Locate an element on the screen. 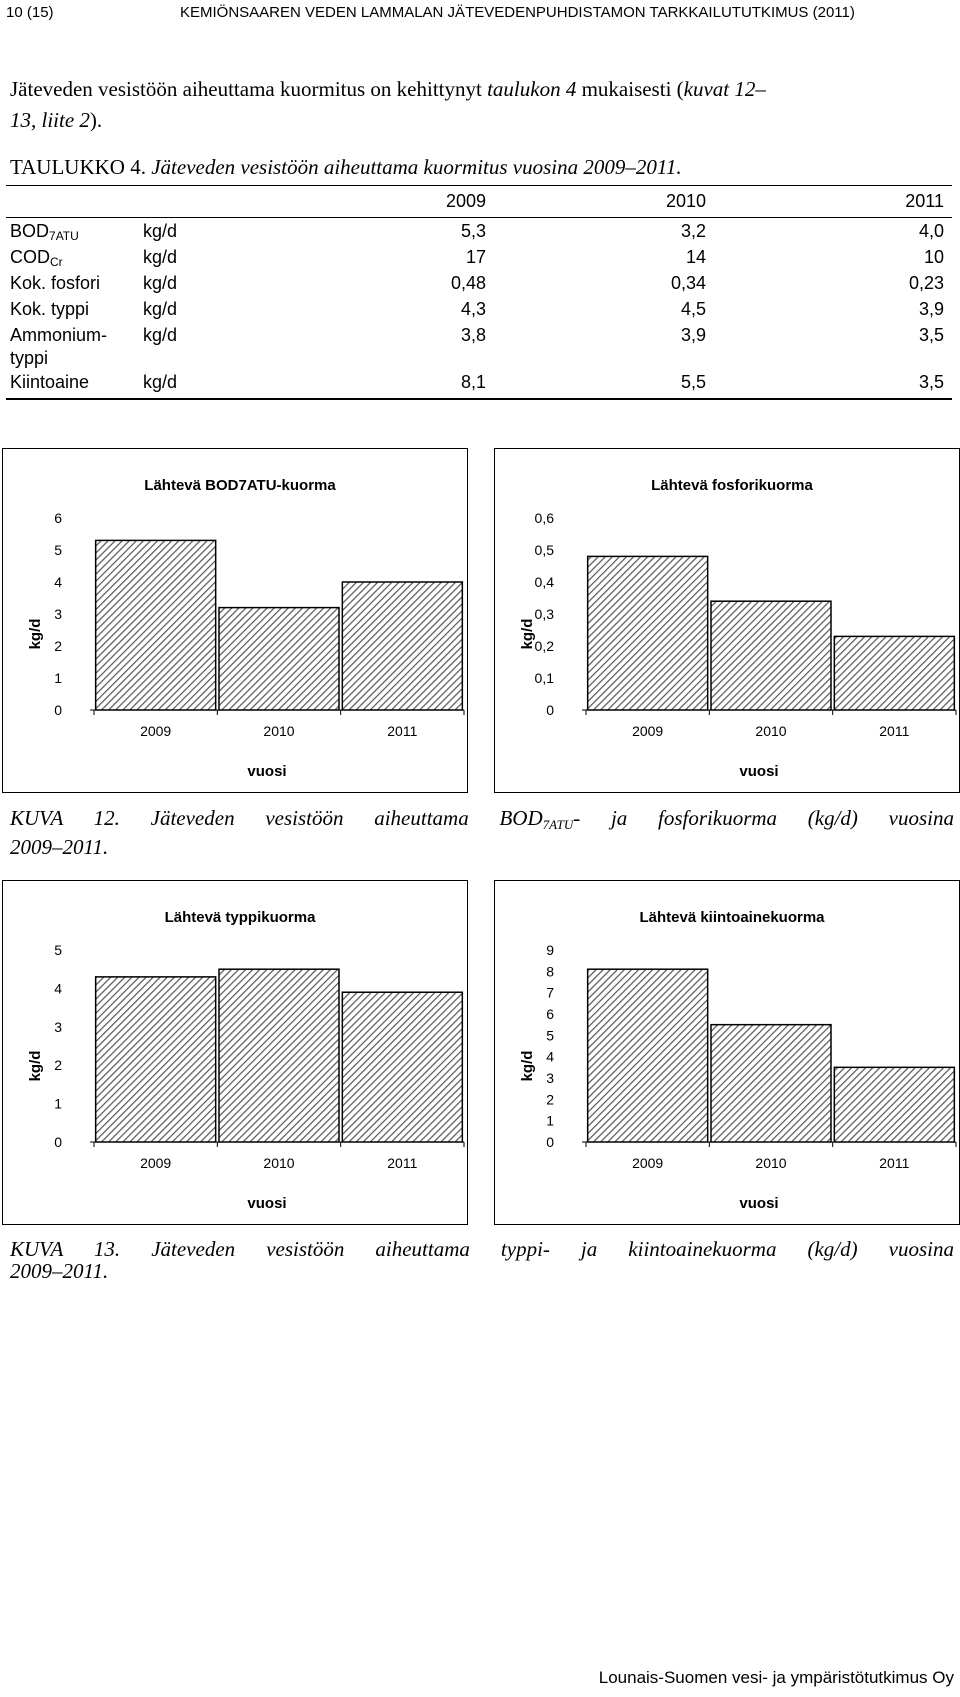 Image resolution: width=960 pixels, height=1697 pixels. table-cell: 4,3 is located at coordinates (473, 309).